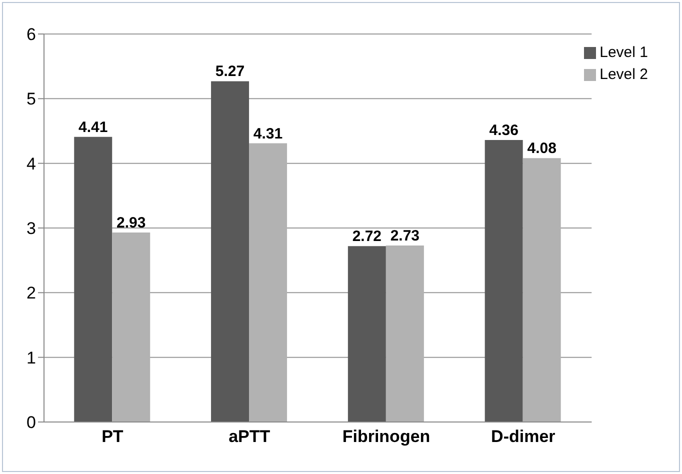 This screenshot has height=474, width=682. Describe the element at coordinates (541, 149) in the screenshot. I see `data-label: 4.08` at that location.